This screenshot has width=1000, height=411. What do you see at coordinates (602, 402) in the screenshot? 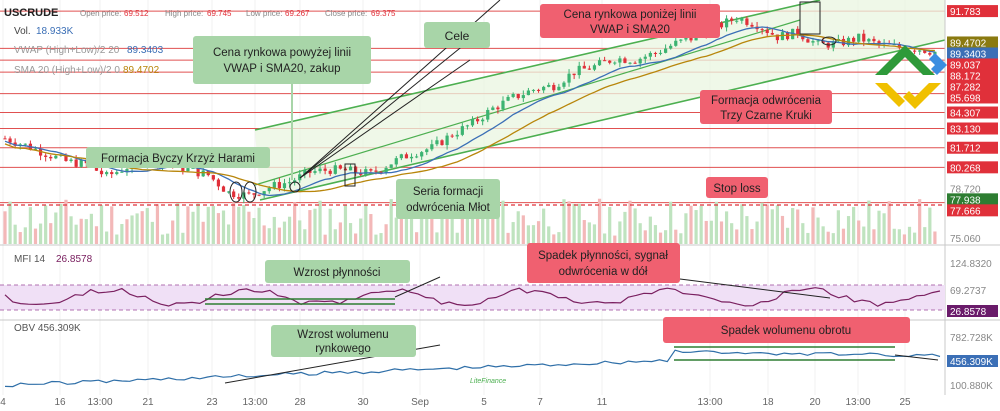
I see `time-axis-label: 11` at bounding box center [602, 402].